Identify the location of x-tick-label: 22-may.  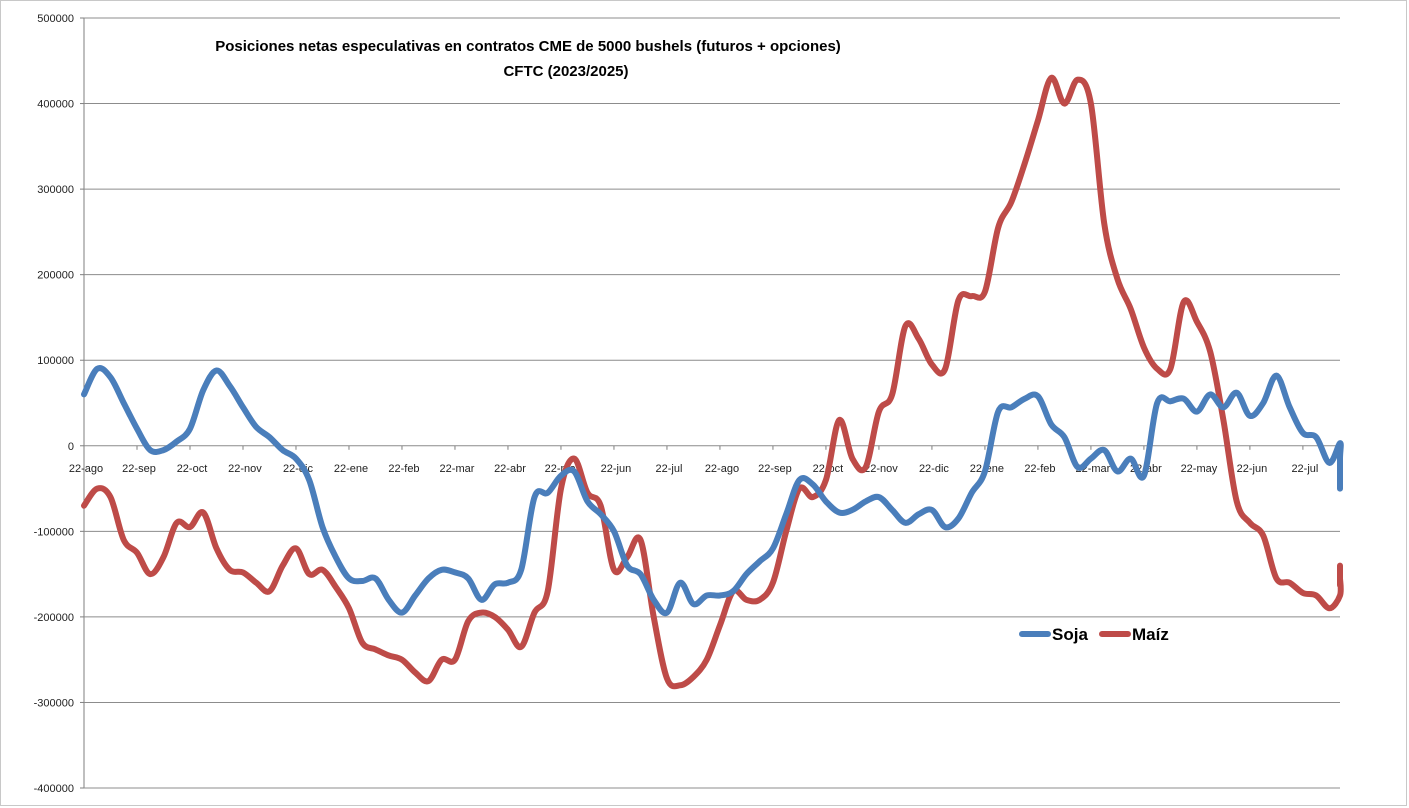
(1199, 469).